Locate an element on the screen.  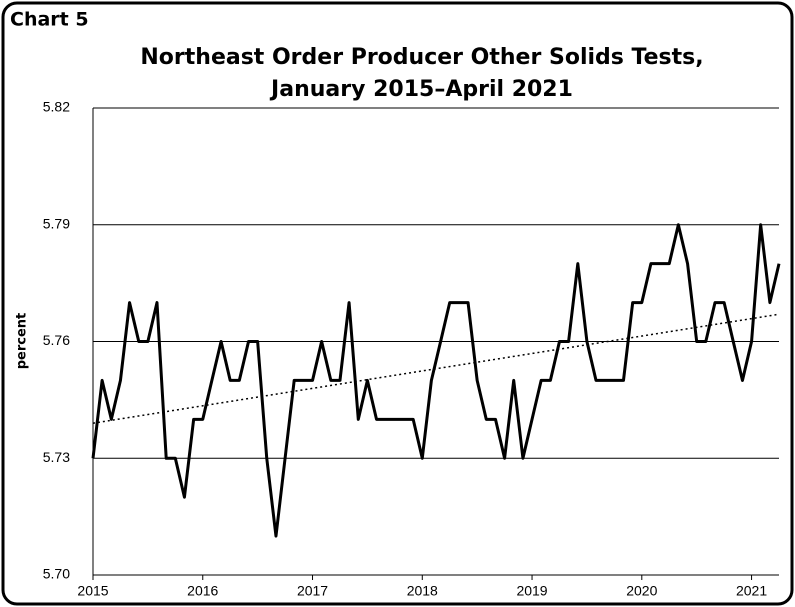
y-tick-label: 5.82 is located at coordinates (56, 107).